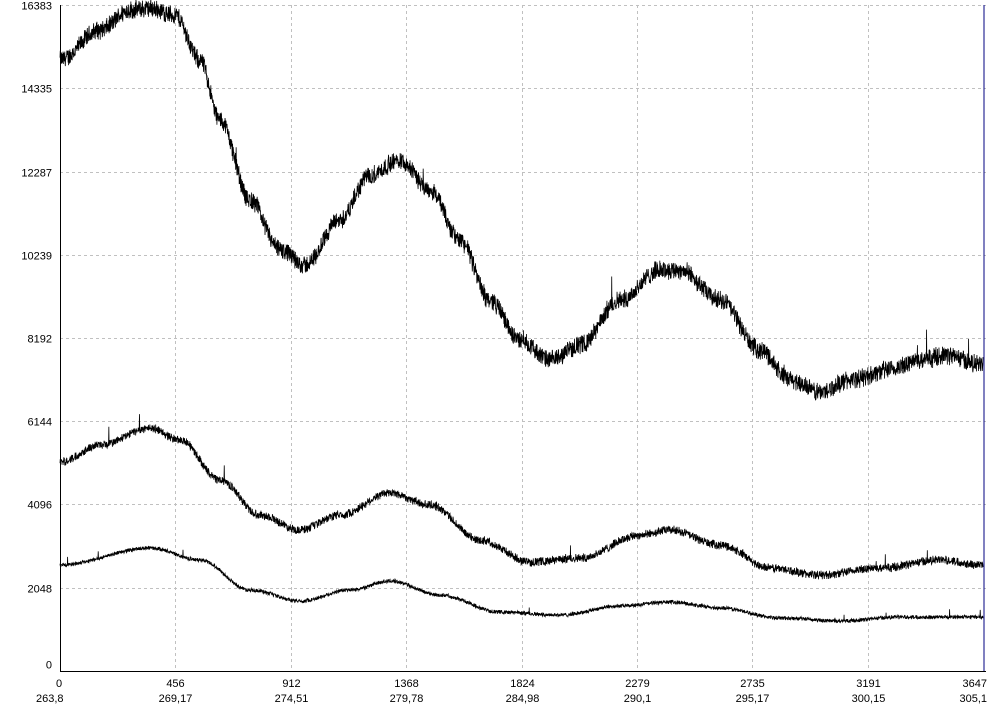 This screenshot has width=996, height=727. I want to click on y-tick-label: 8192, so click(40, 340).